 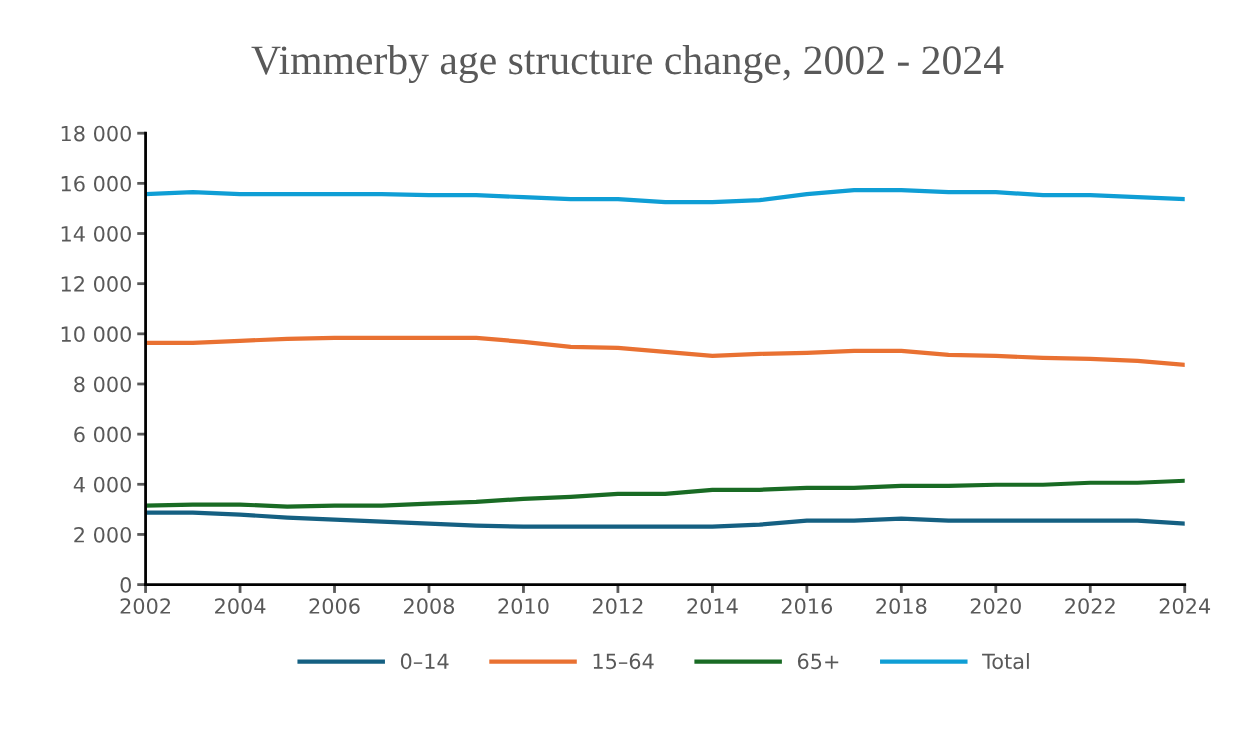 I want to click on x-tick-label: 2016, so click(x=807, y=606).